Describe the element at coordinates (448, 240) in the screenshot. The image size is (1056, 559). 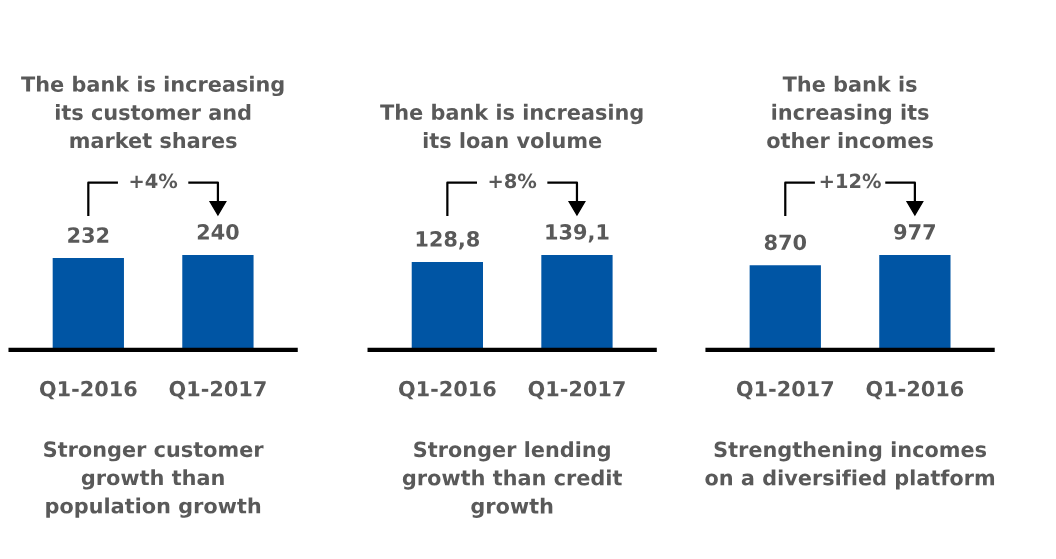
I see `data-label: 128,8` at that location.